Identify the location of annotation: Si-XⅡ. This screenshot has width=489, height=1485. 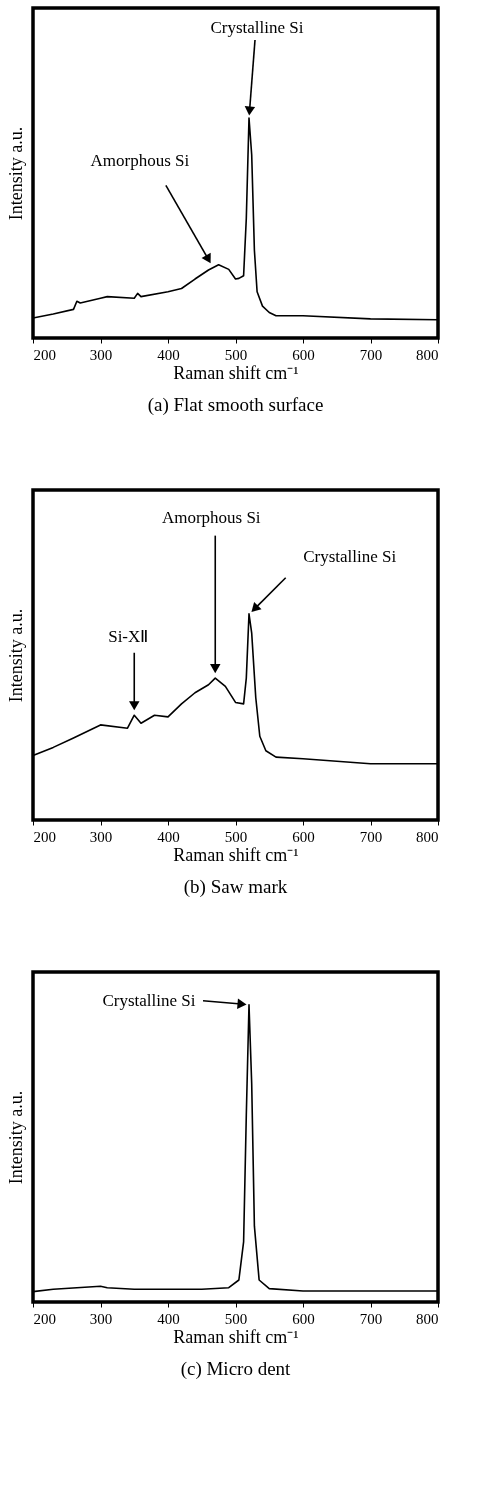
(128, 636).